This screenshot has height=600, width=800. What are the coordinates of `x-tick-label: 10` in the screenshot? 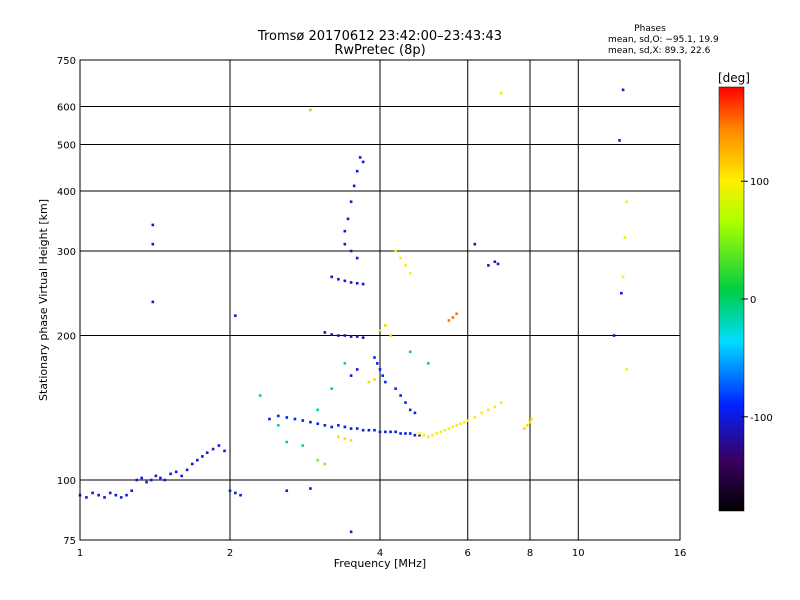 It's located at (578, 553).